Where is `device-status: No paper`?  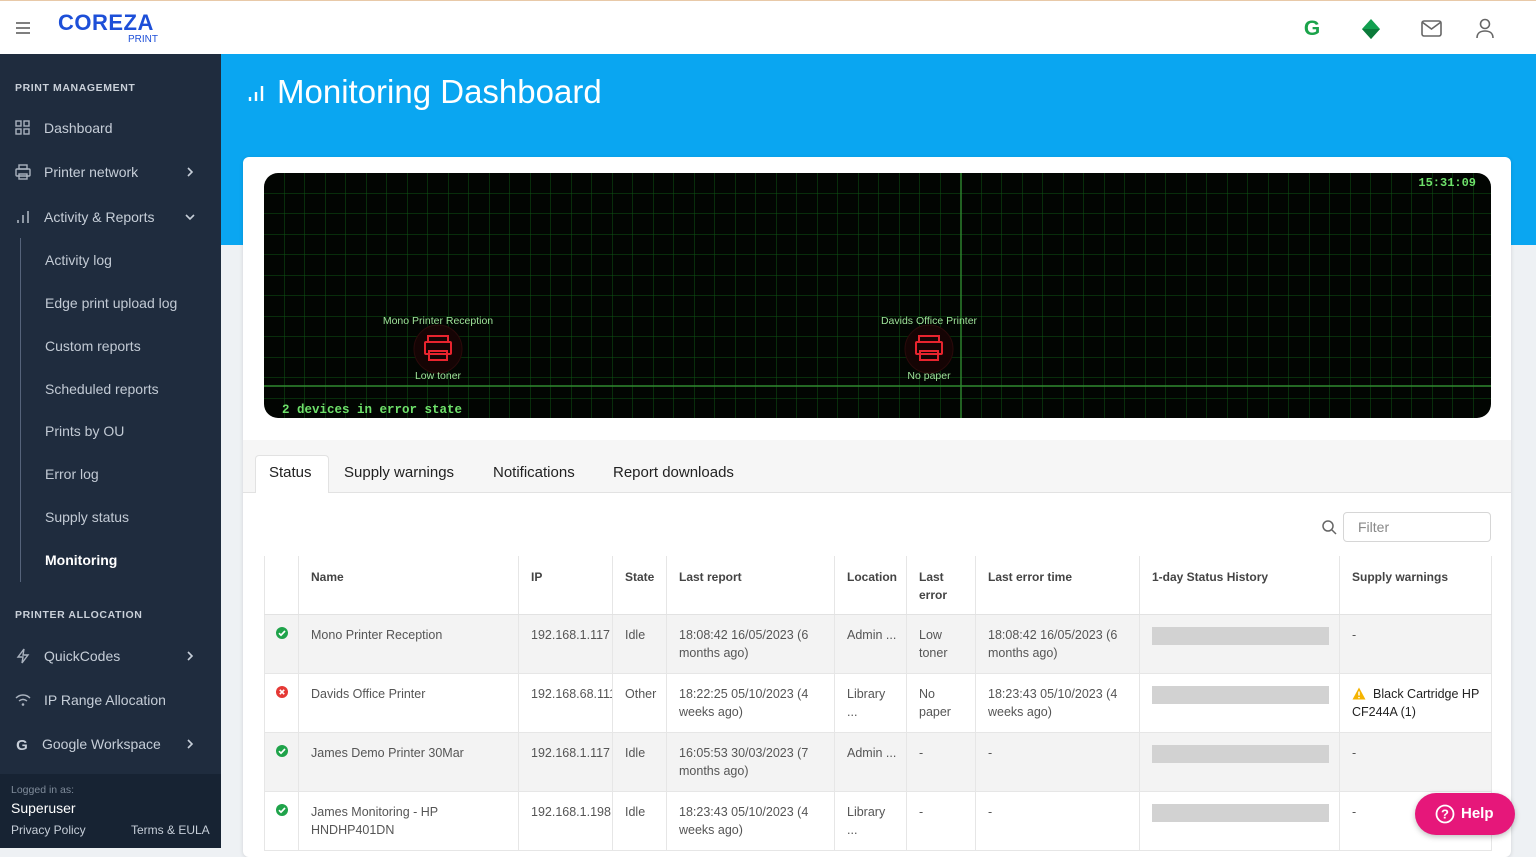 device-status: No paper is located at coordinates (929, 376).